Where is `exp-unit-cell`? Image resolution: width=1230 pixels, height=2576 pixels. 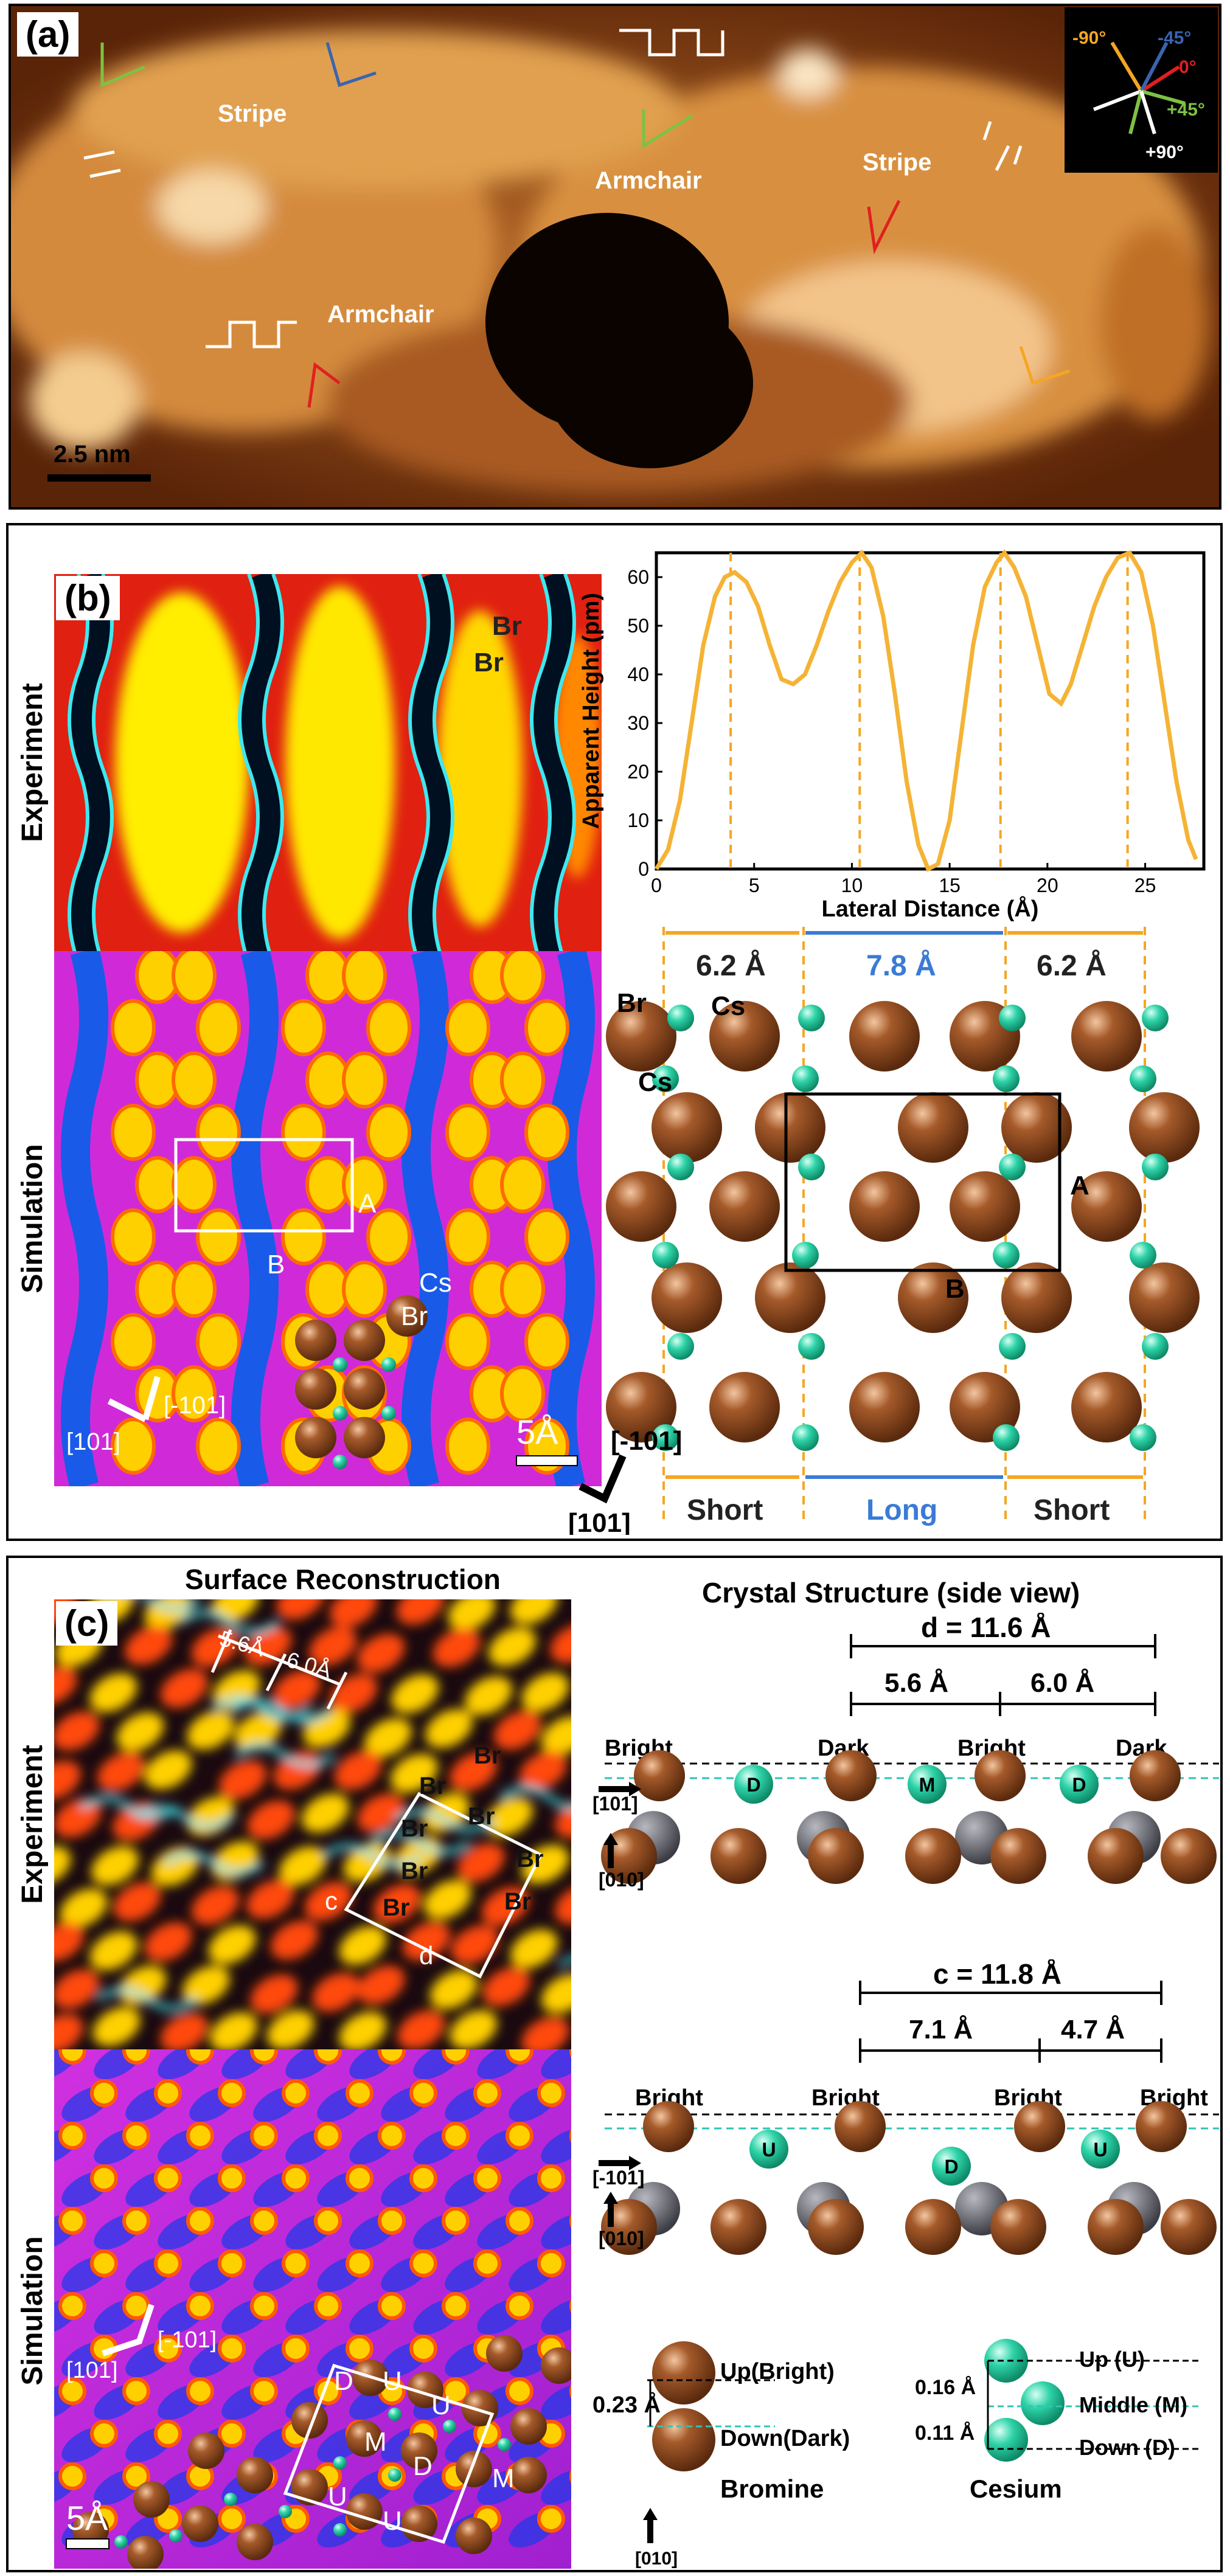
exp-unit-cell is located at coordinates (443, 1885).